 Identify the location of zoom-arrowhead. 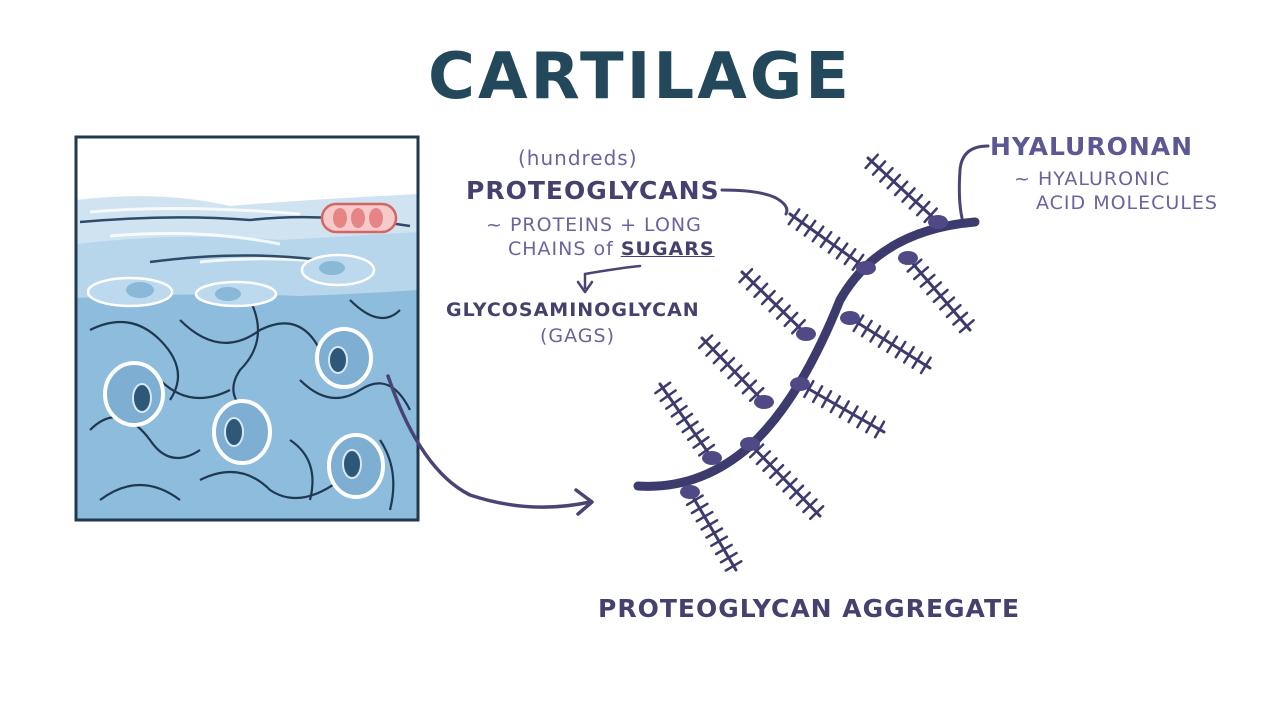
(584, 502).